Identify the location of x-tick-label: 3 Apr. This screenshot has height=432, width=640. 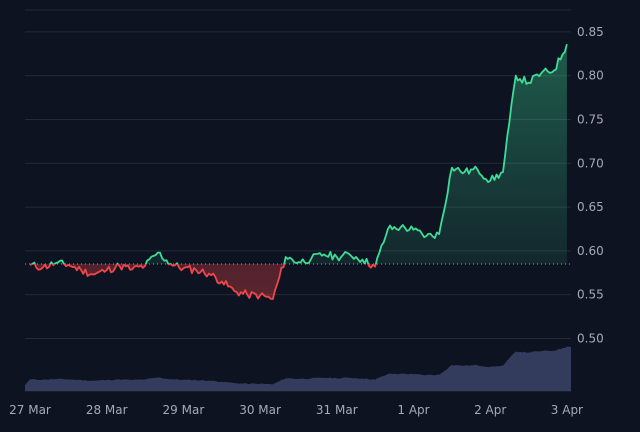
(567, 410).